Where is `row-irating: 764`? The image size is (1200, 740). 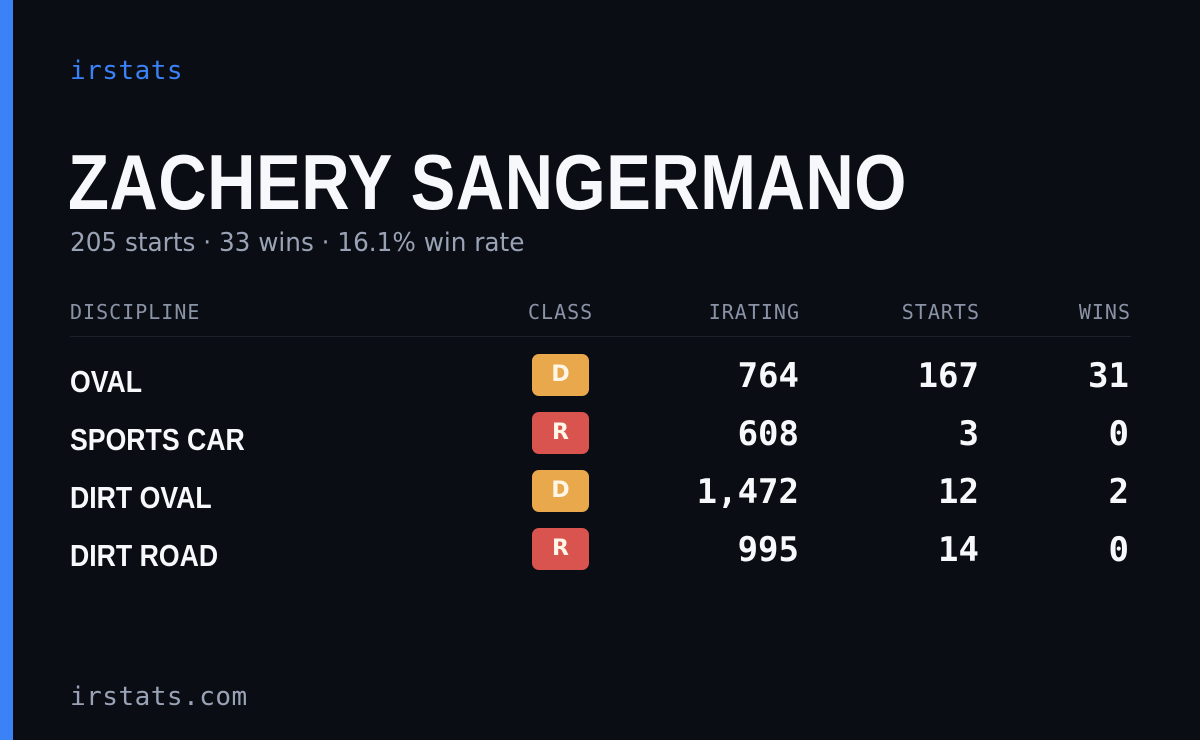 row-irating: 764 is located at coordinates (768, 376).